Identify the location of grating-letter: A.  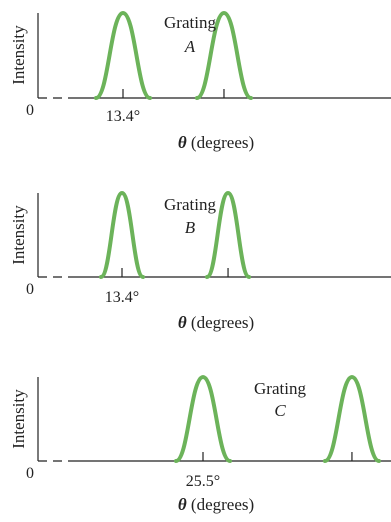
(190, 46).